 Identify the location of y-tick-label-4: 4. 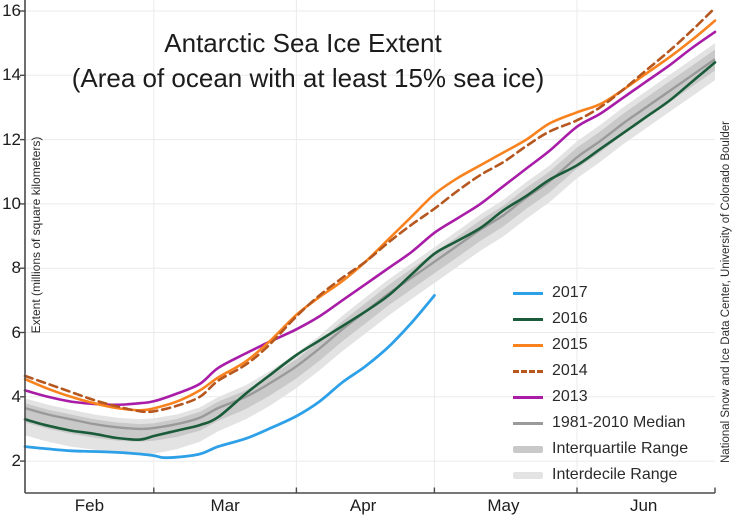
(16, 396).